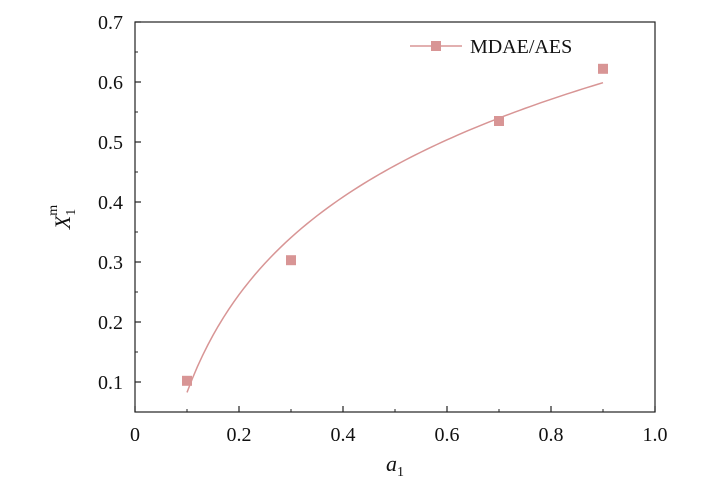 The width and height of the screenshot is (721, 482). What do you see at coordinates (436, 46) in the screenshot?
I see `legend-marker` at bounding box center [436, 46].